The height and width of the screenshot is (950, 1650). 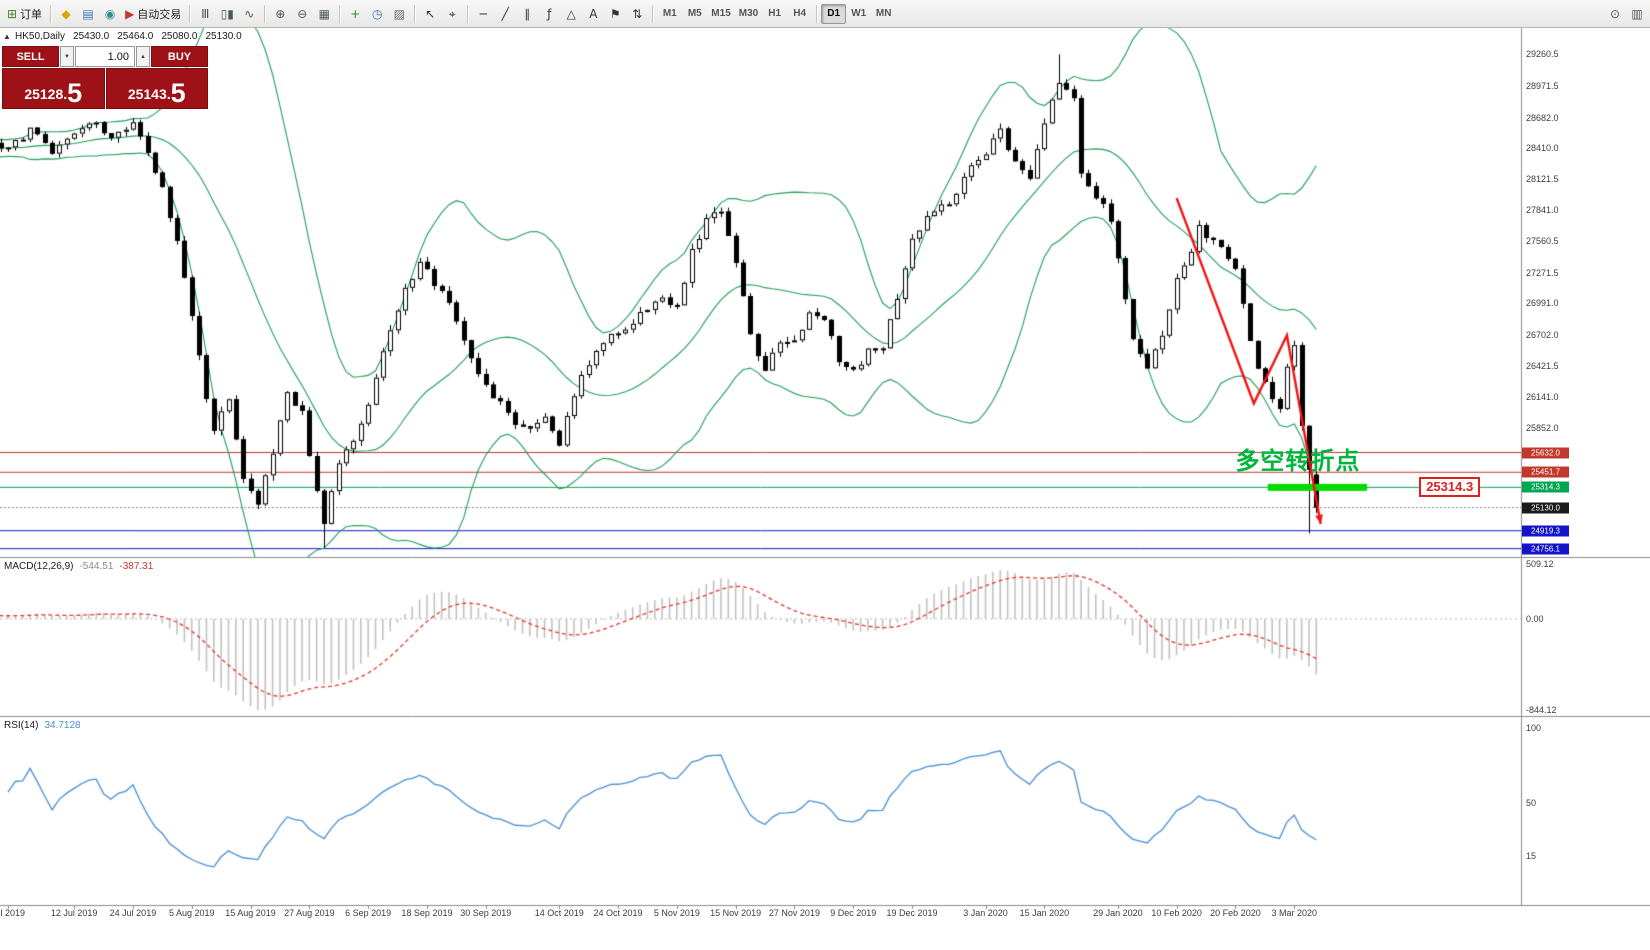 I want to click on one-click-trading-panel: SELL ▼ 1.00 ▲ BUY 25128. 5 25143. 5, so click(x=105, y=77).